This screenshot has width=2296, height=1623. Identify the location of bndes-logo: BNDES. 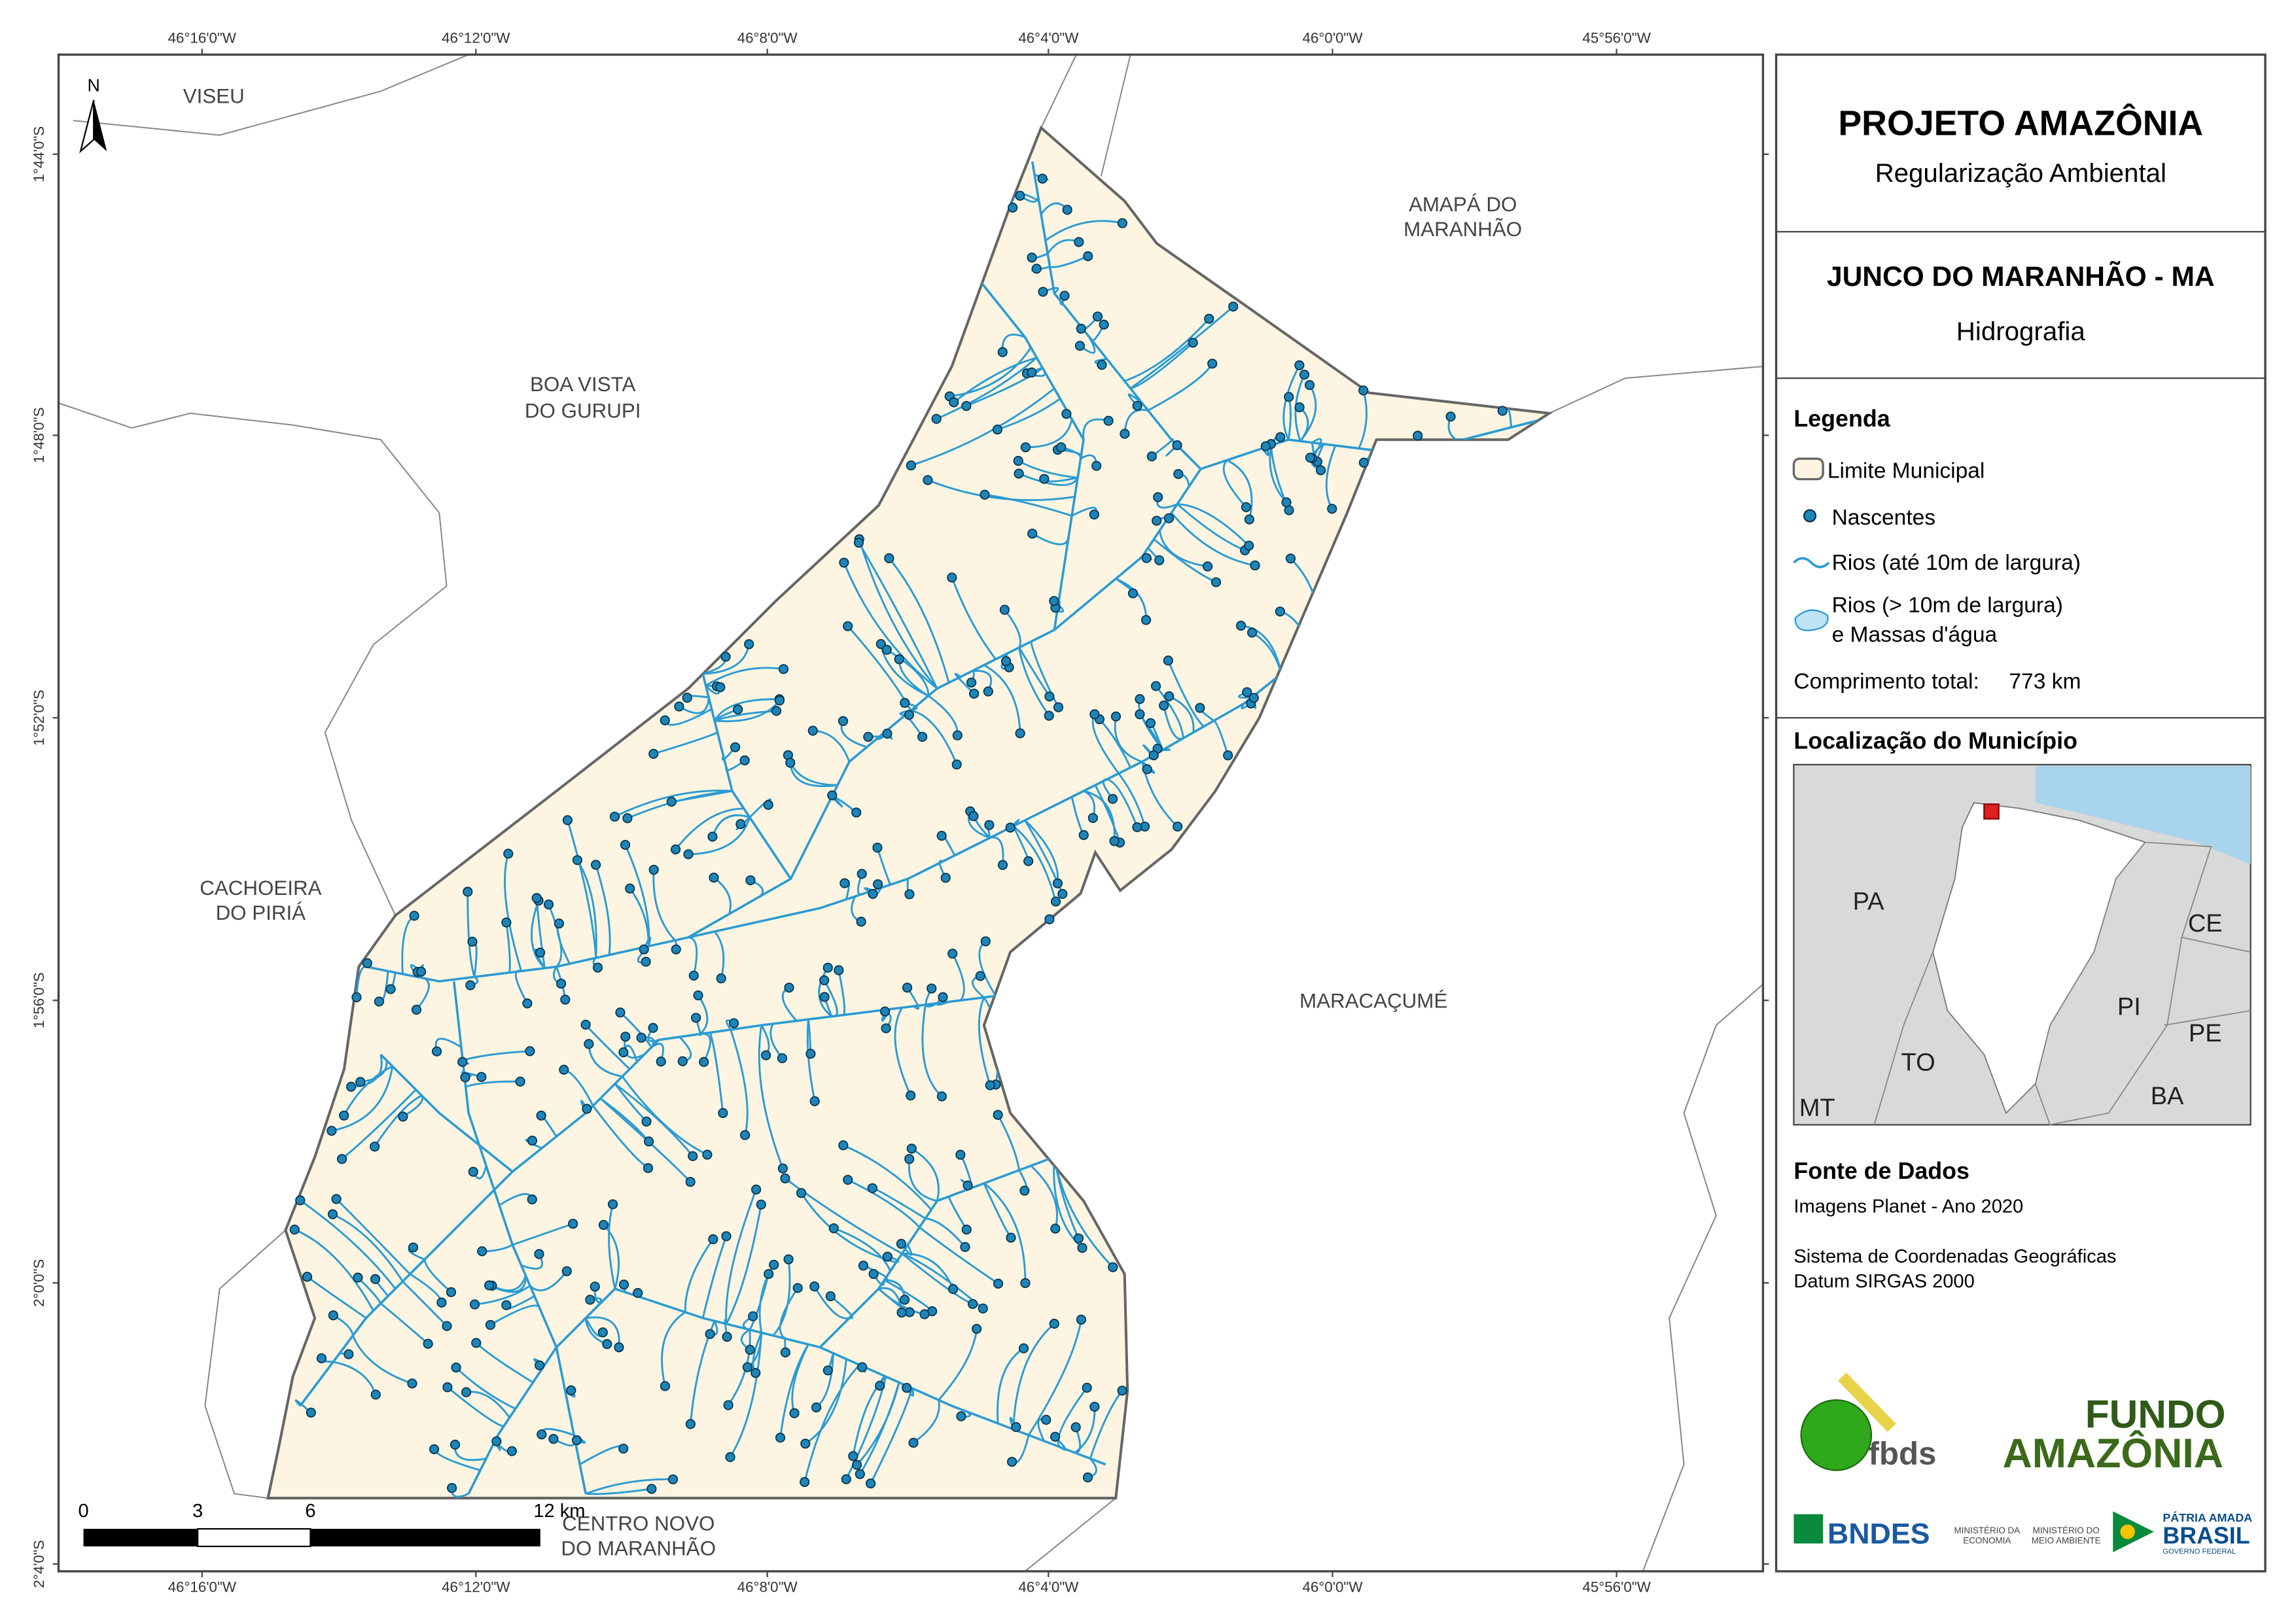
(1879, 1533).